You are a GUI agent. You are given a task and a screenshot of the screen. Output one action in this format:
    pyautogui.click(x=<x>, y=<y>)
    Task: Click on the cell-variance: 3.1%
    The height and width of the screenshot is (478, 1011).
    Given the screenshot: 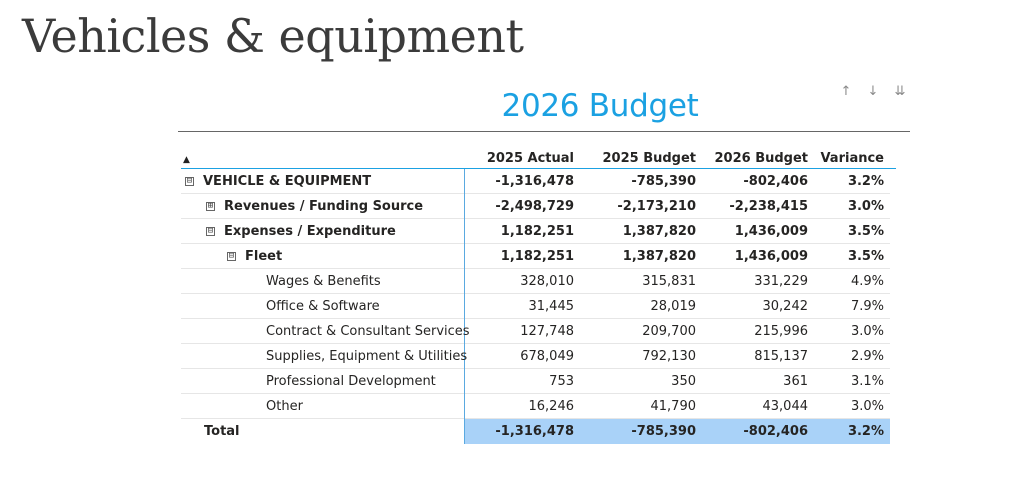 What is the action you would take?
    pyautogui.click(x=849, y=381)
    